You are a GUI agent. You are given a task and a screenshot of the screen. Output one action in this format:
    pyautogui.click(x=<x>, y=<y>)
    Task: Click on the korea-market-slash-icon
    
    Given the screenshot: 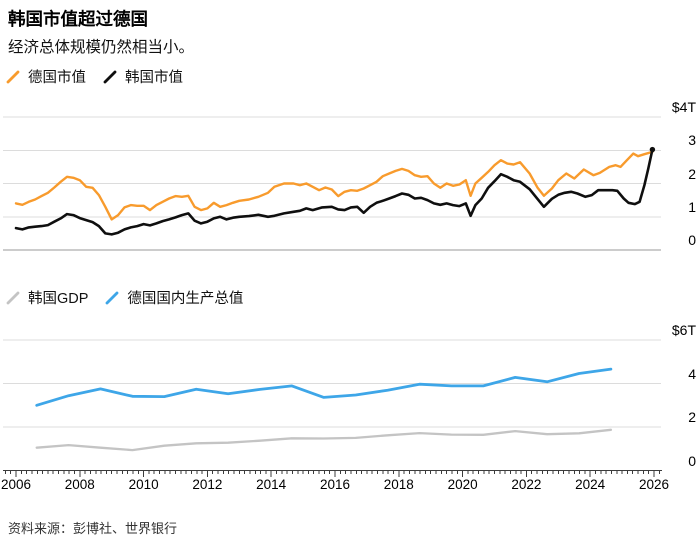 What is the action you would take?
    pyautogui.click(x=110, y=76)
    